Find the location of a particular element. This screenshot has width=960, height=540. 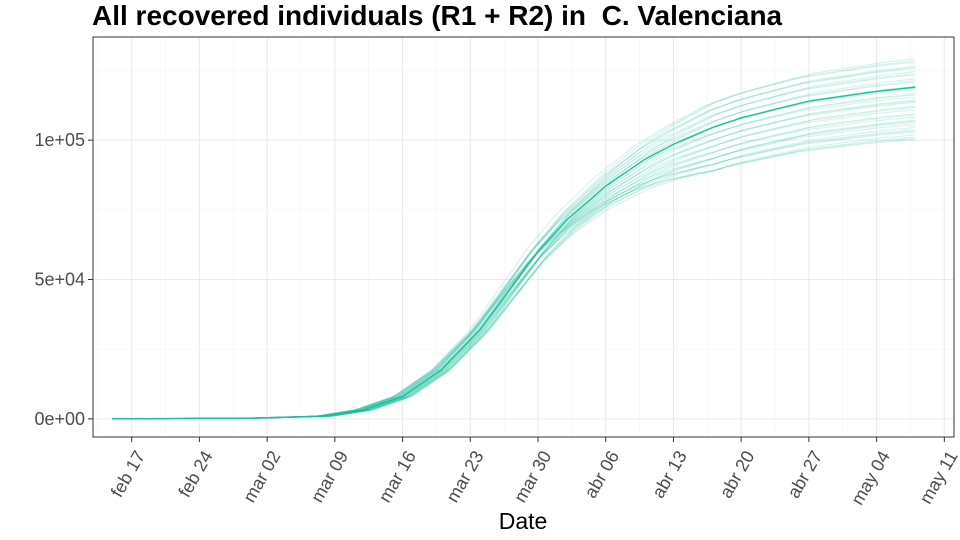

x-tick-label: mar 09 is located at coordinates (329, 476).